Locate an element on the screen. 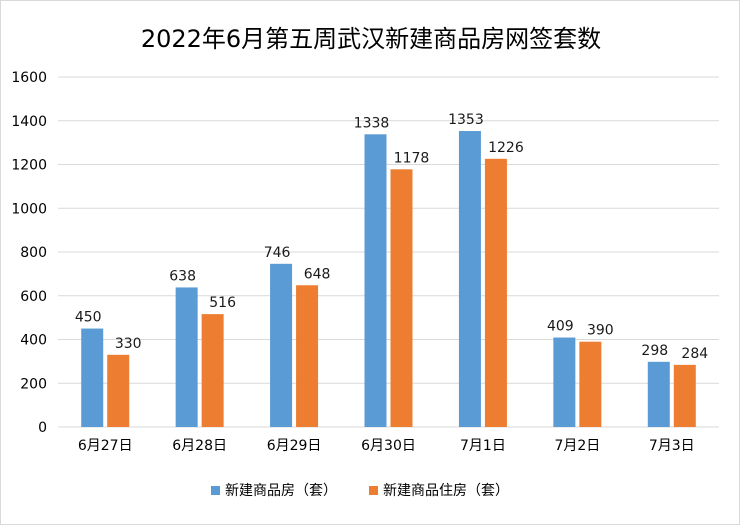 The height and width of the screenshot is (528, 740). y-axis-ticks: 0 200 400 600 800 1000 1200 1400 1600 is located at coordinates (29, 253).